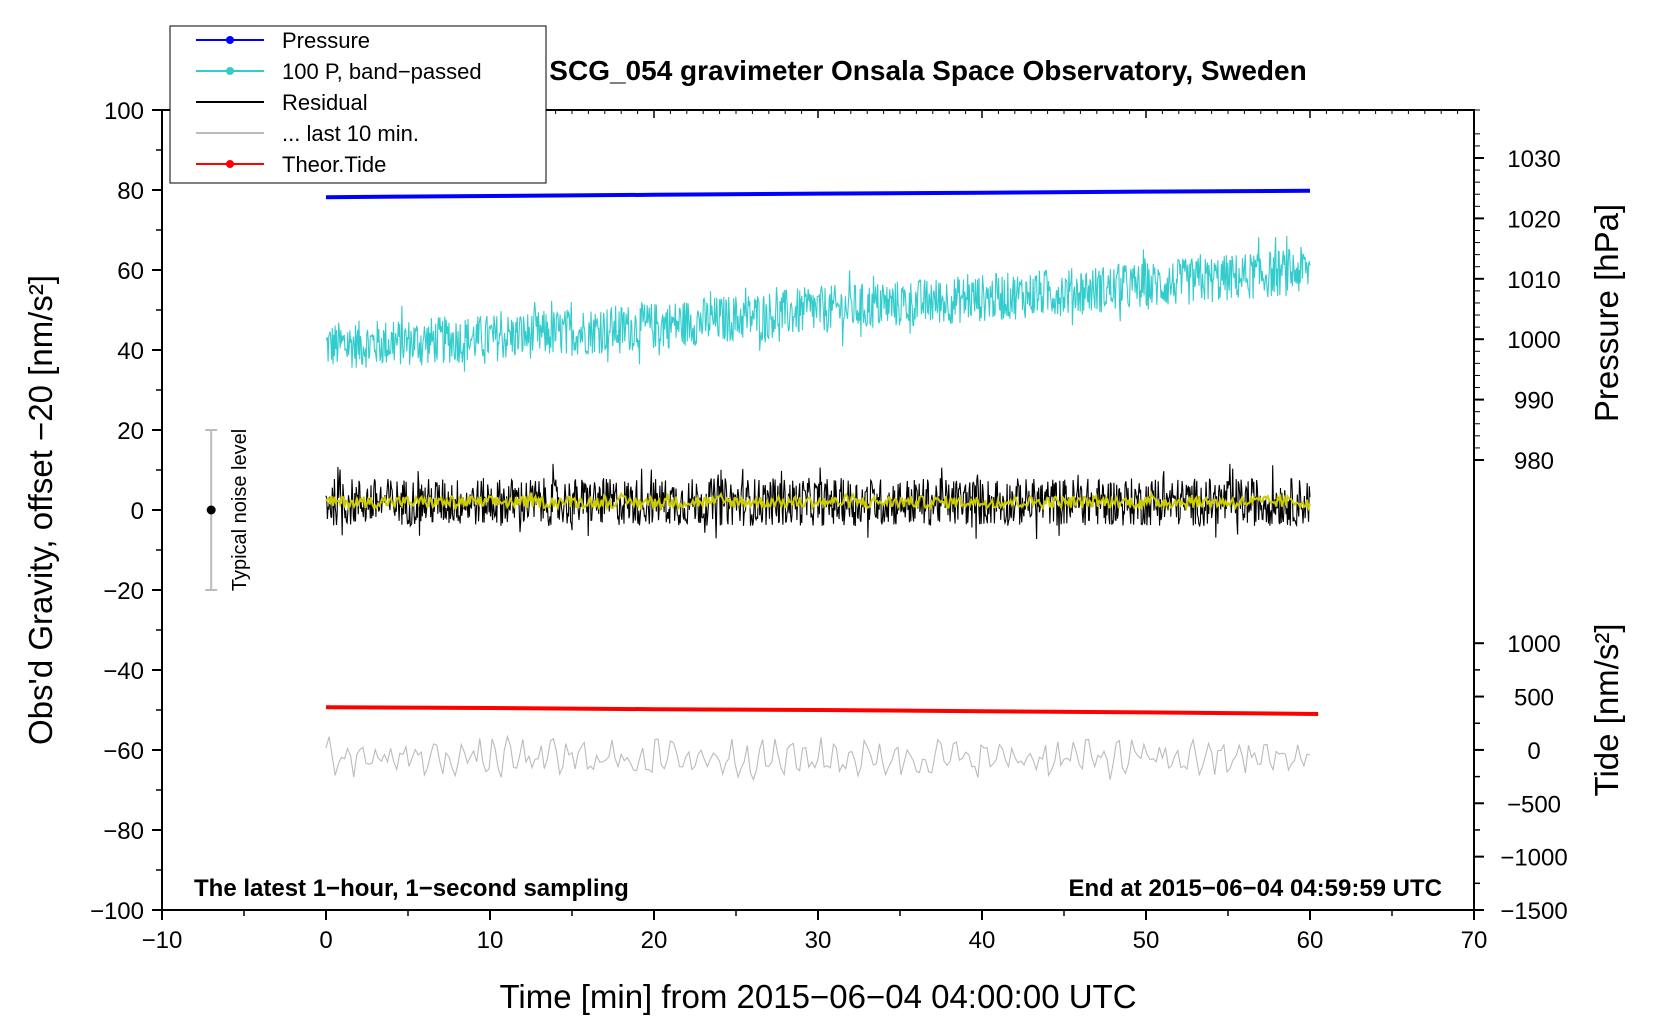 This screenshot has width=1660, height=1020. I want to click on y-pressure-tick-label: 1020, so click(1533, 219).